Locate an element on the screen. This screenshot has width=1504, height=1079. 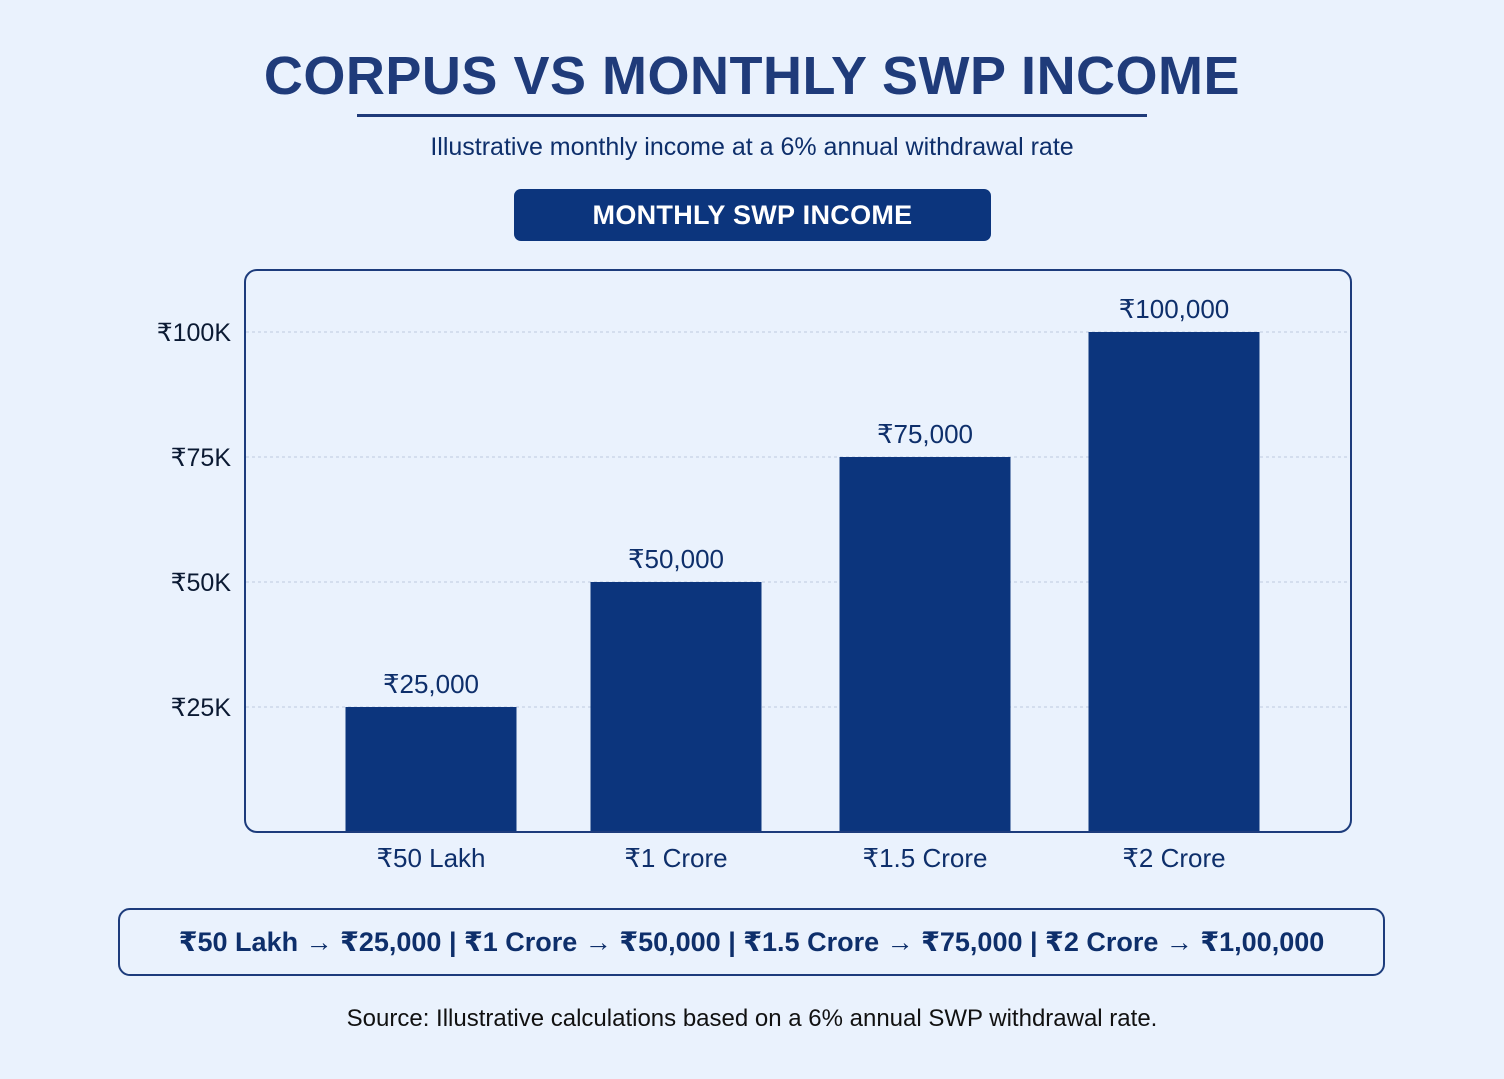
y-tick-label: ₹50K is located at coordinates (201, 583).